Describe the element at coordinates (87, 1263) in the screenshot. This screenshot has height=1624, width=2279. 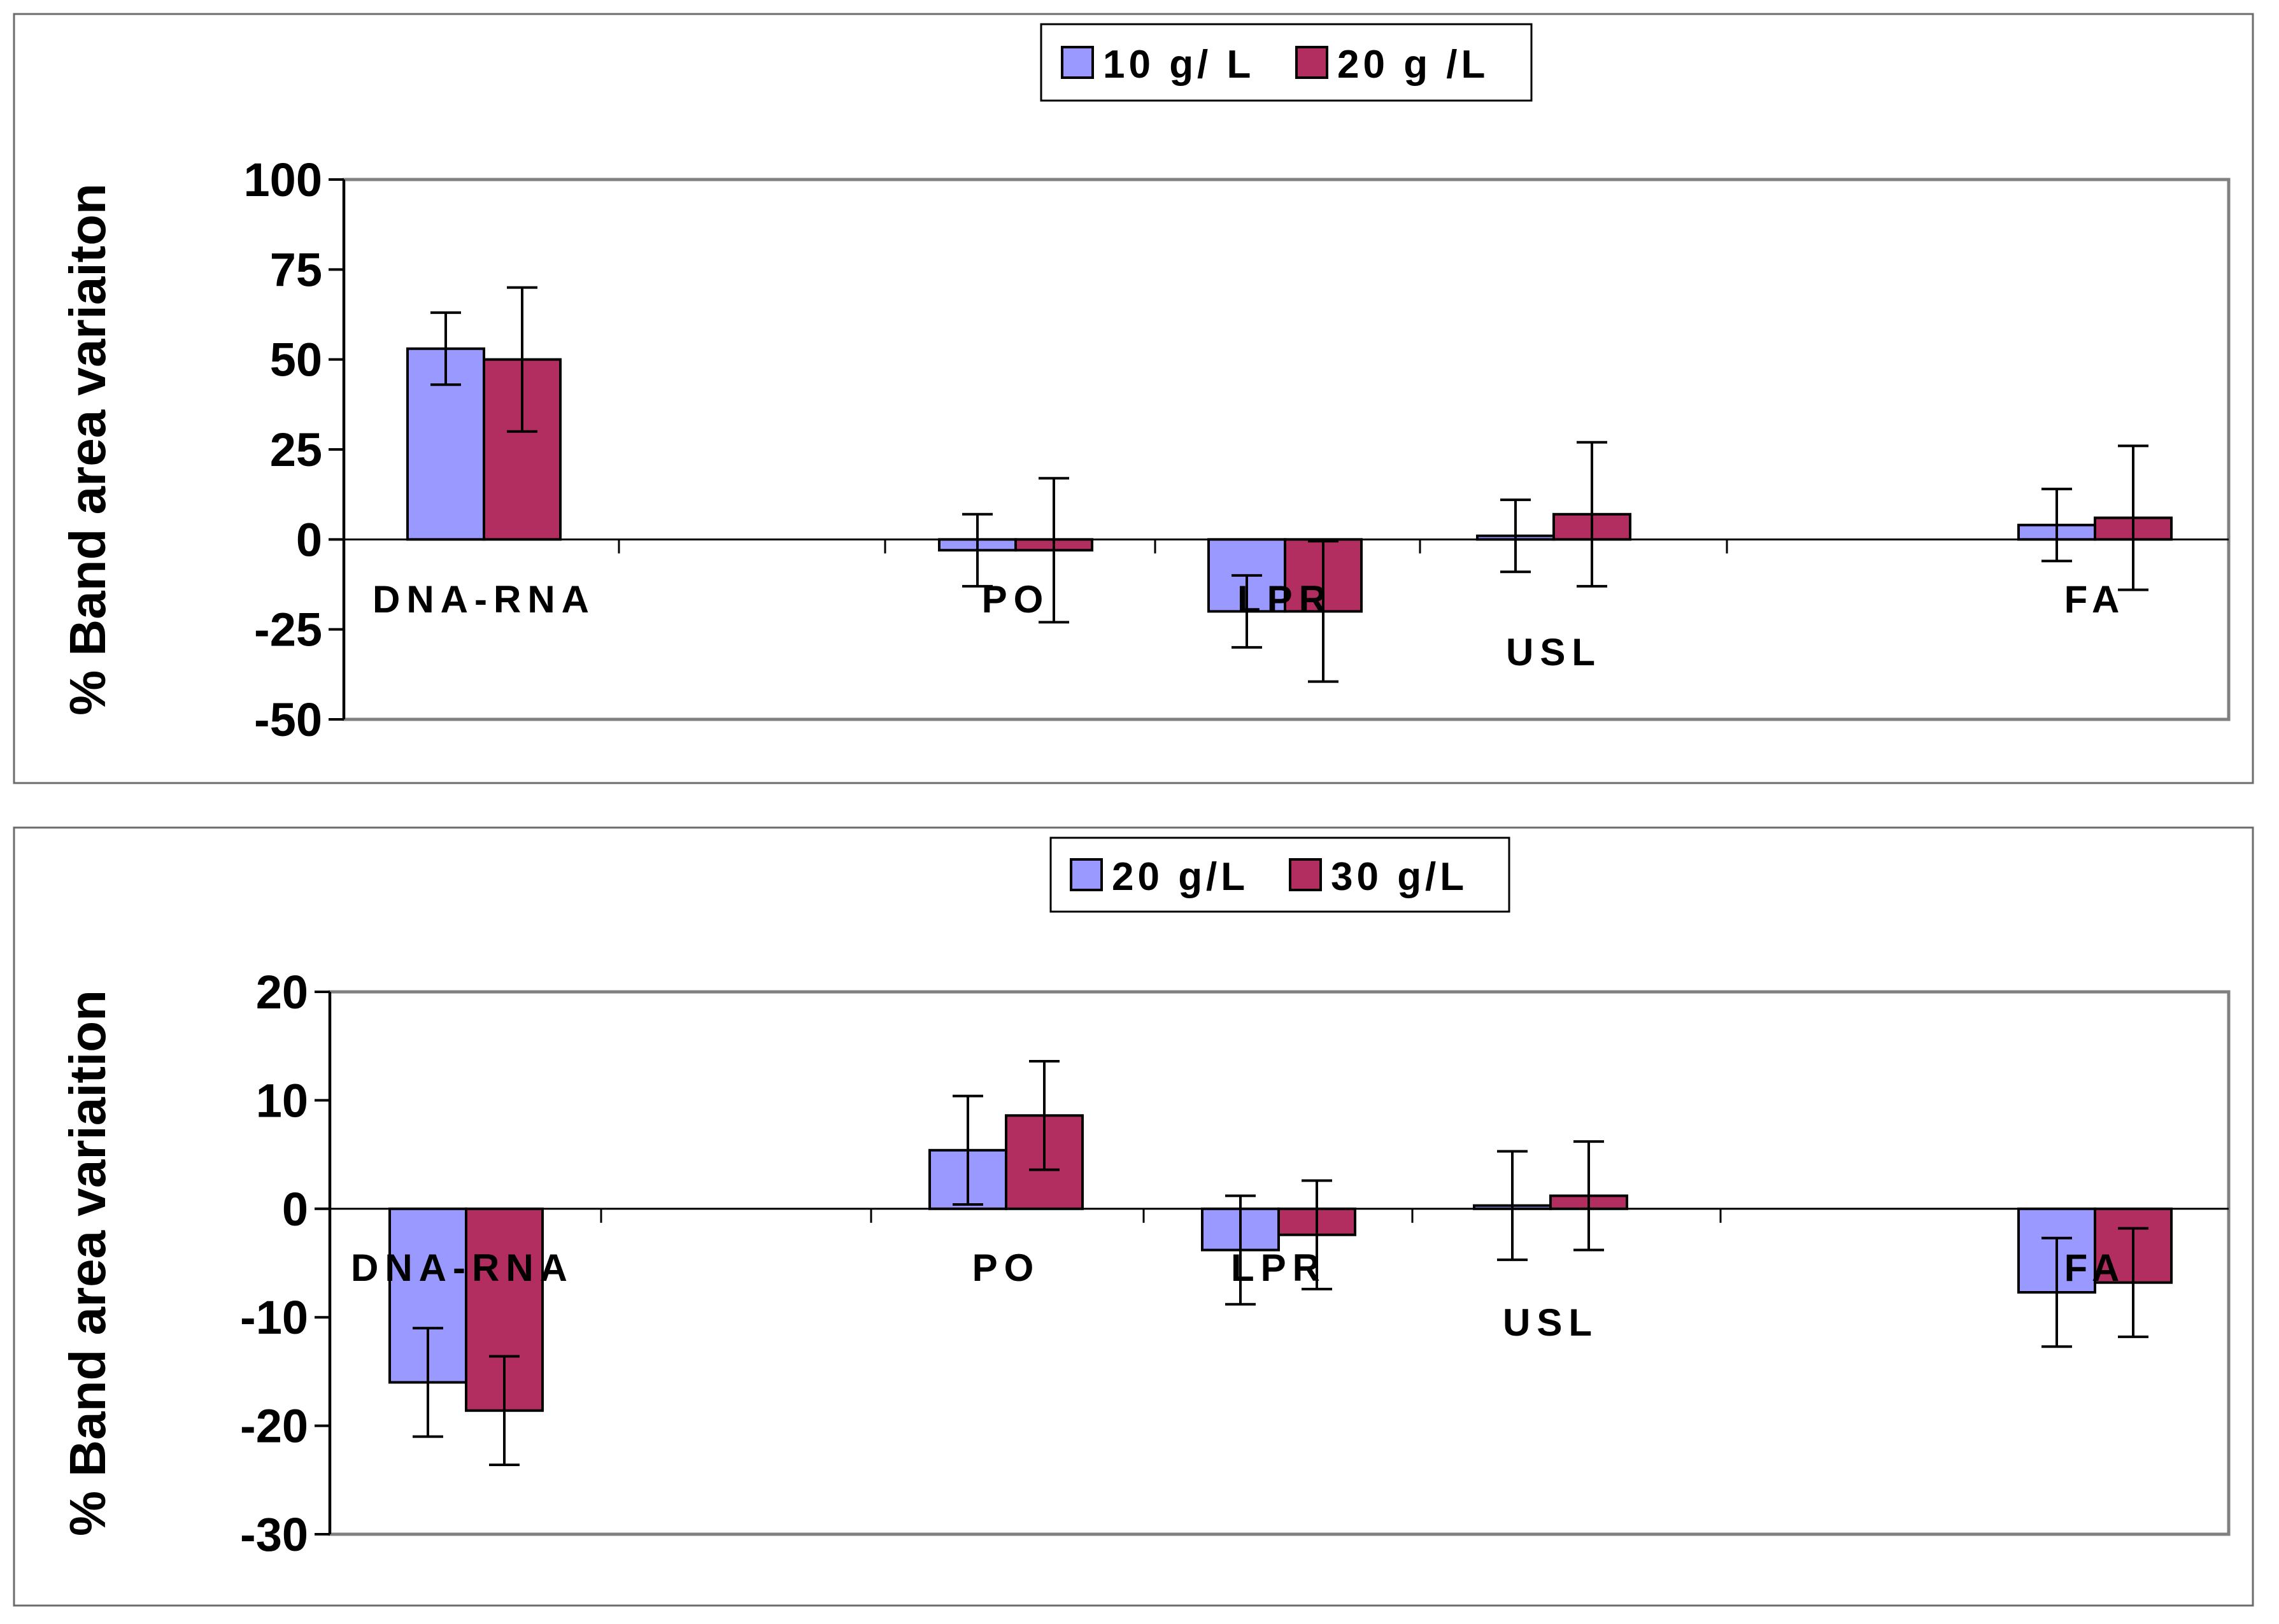
I see `y-axis-title: % Band area variaition` at that location.